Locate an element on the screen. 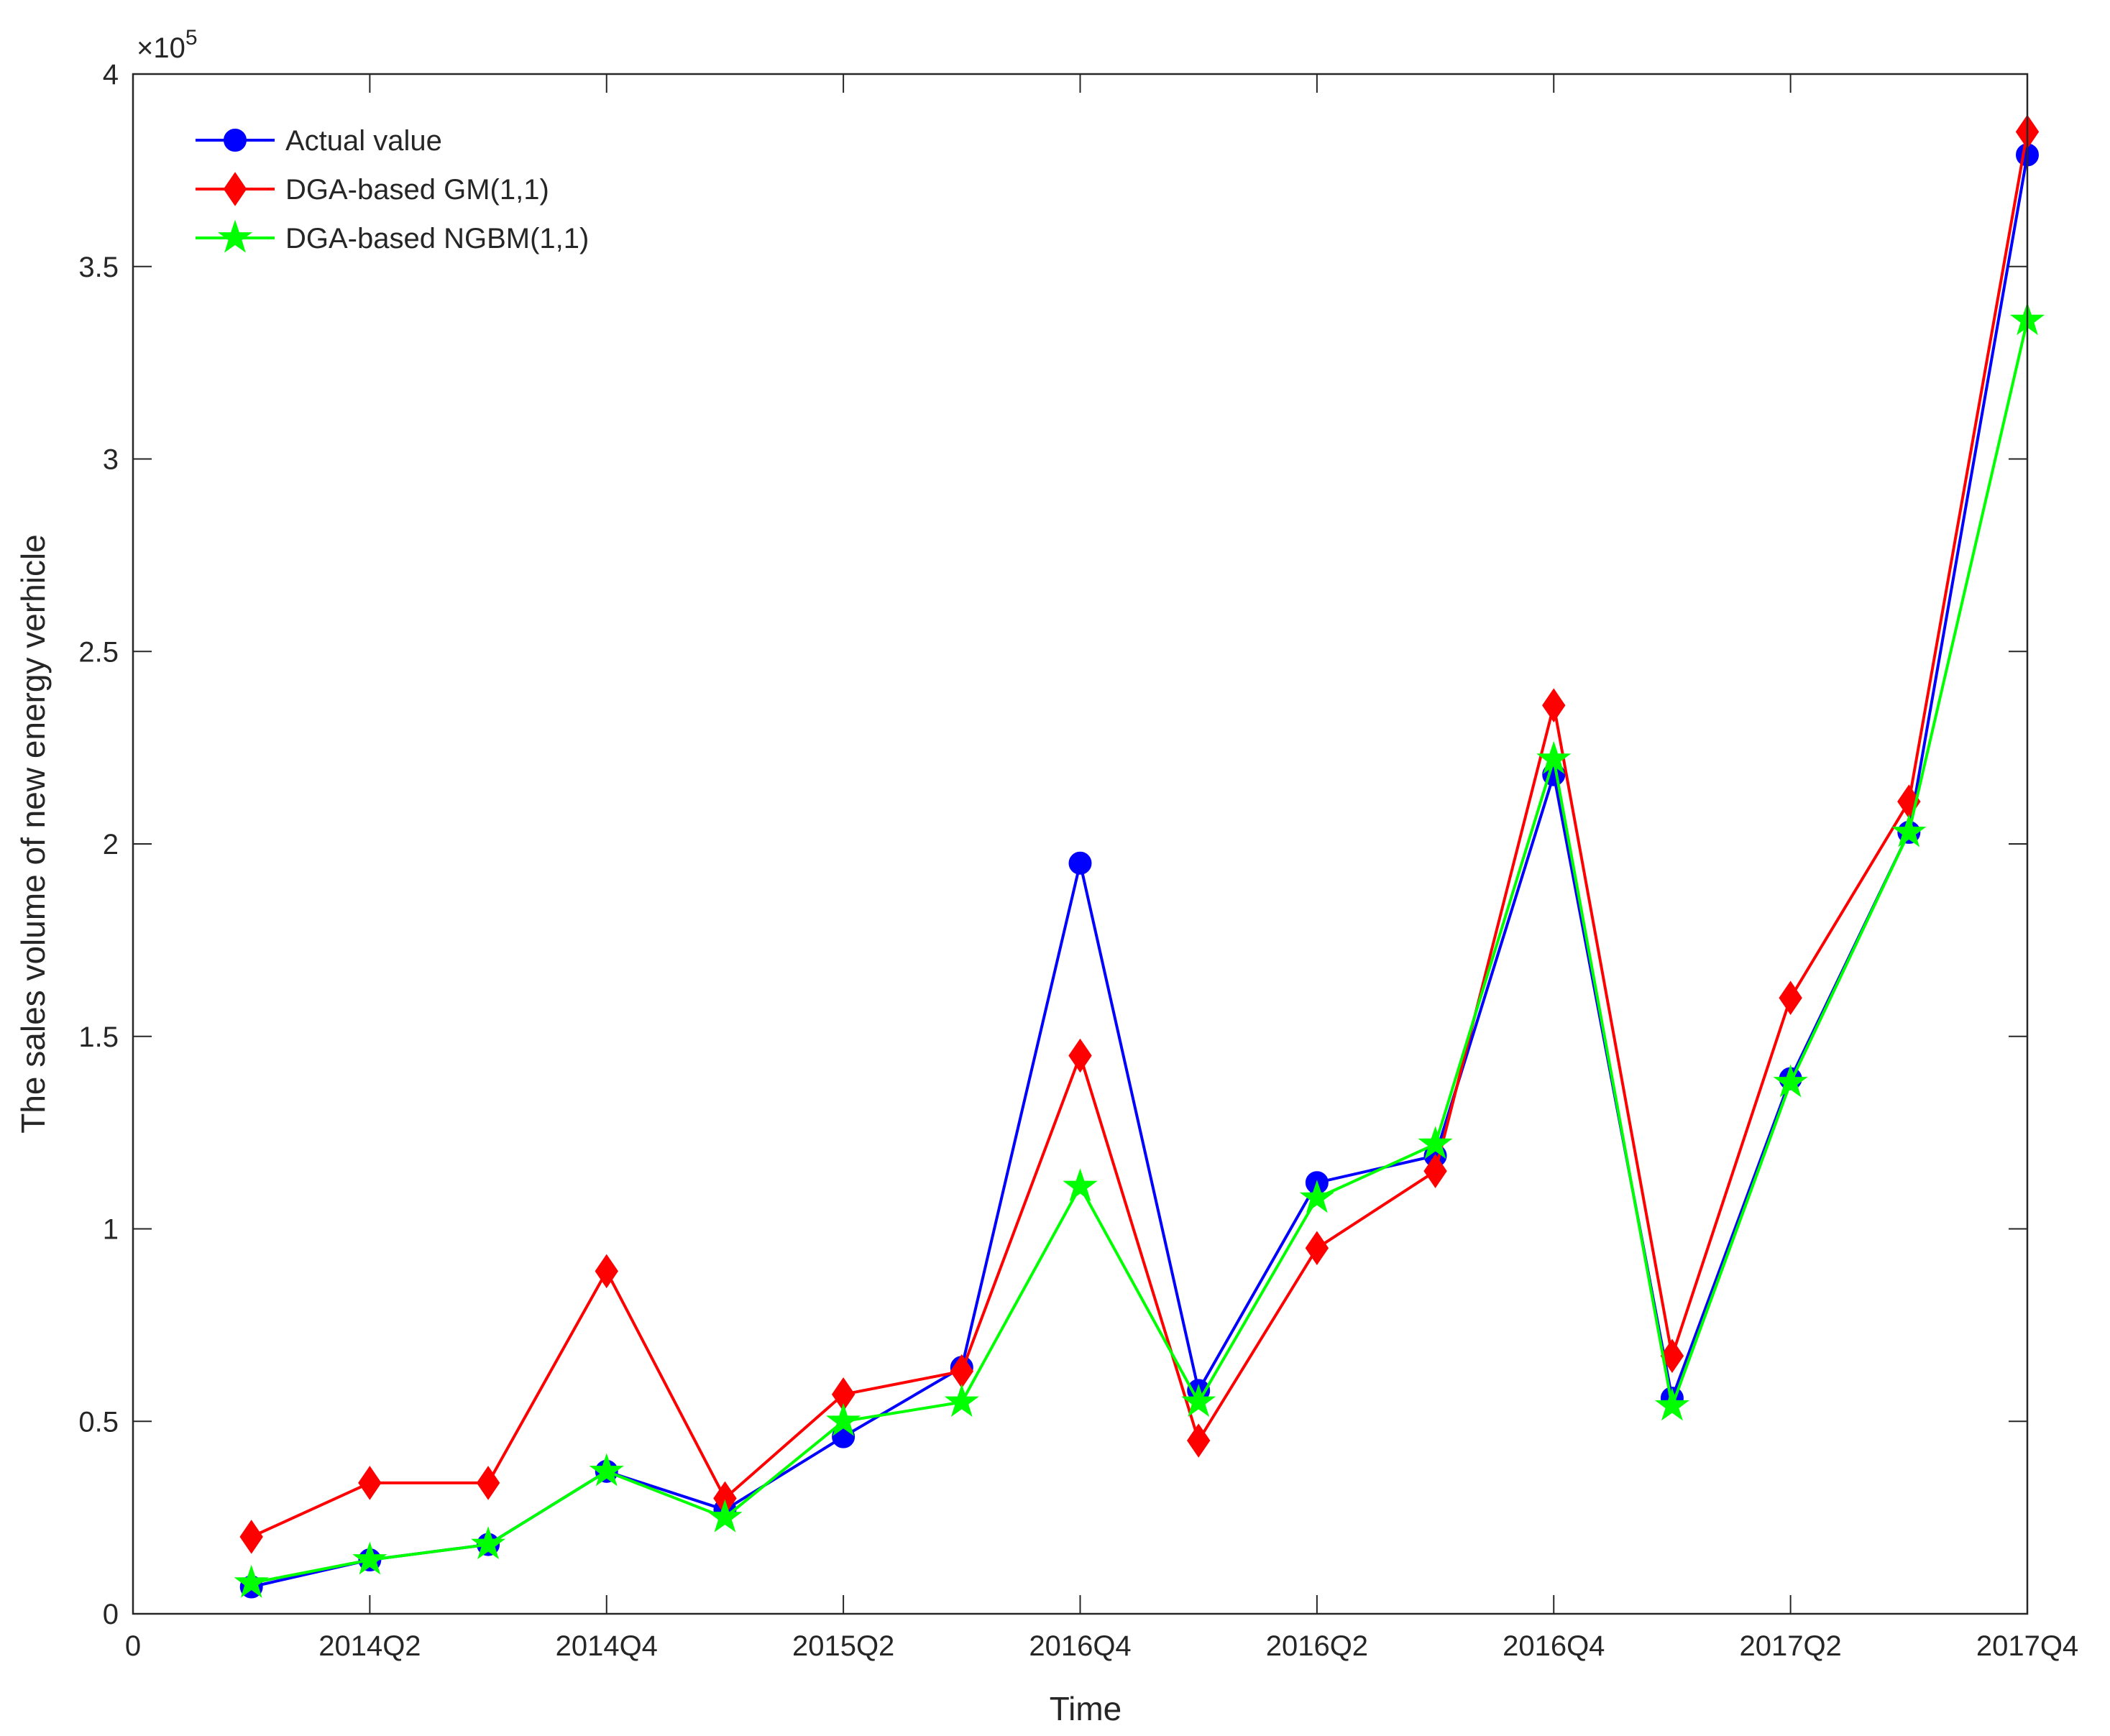 The width and height of the screenshot is (2110, 1736). x-tick-label: 0 is located at coordinates (133, 1646).